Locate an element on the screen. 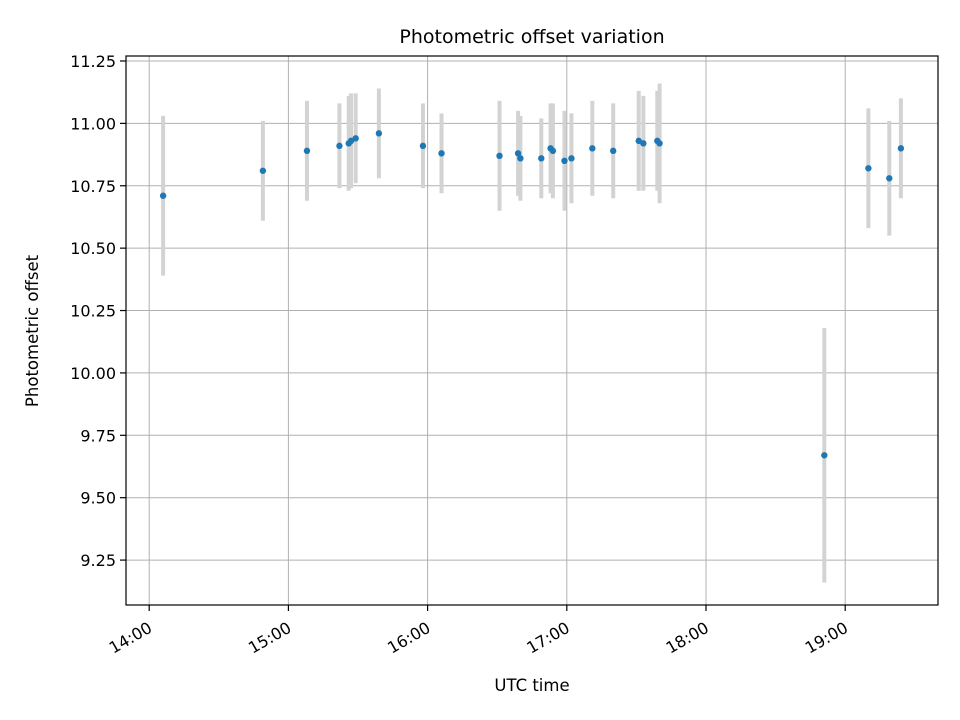 The height and width of the screenshot is (720, 960). y-axis-label: Photometric offset is located at coordinates (32, 330).